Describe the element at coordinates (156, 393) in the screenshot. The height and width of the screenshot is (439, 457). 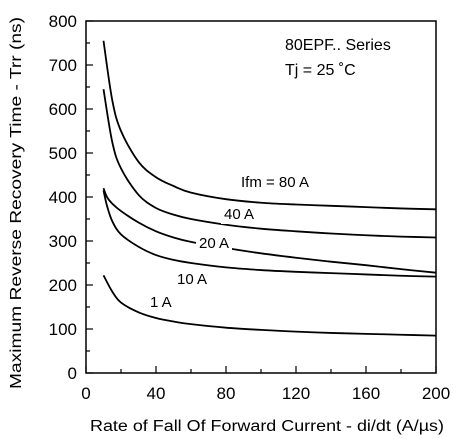
I see `x-tick-label: 40` at that location.